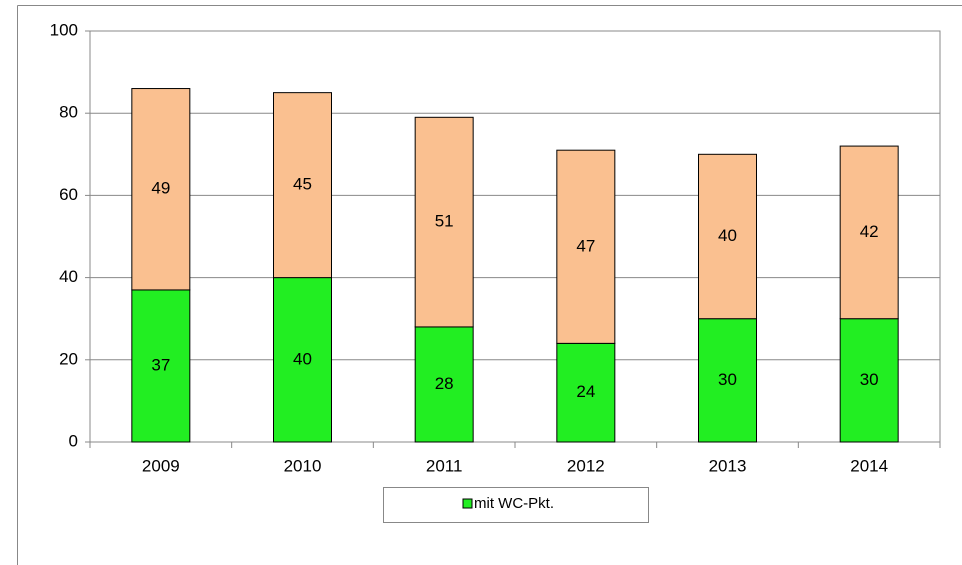 The height and width of the screenshot is (565, 962). I want to click on data-label: 49, so click(160, 188).